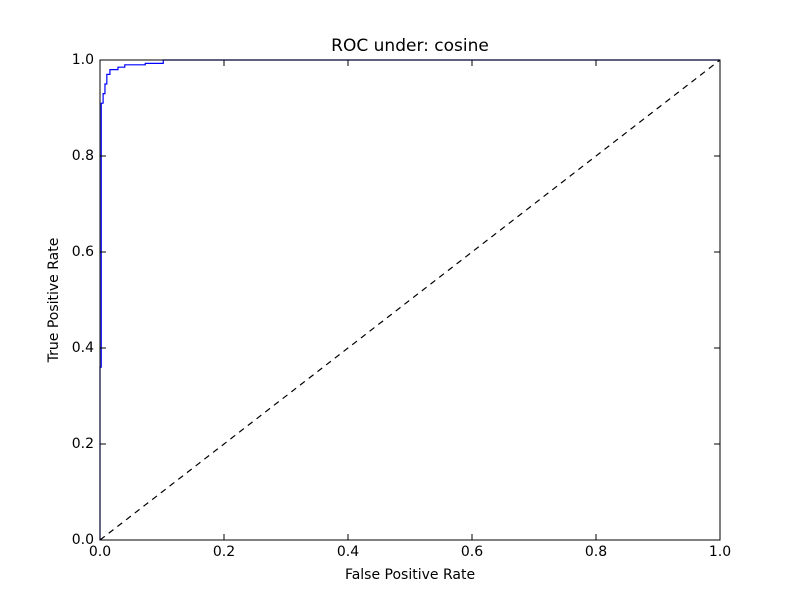 The height and width of the screenshot is (600, 800). Describe the element at coordinates (83, 156) in the screenshot. I see `y-tick-label: 0.8` at that location.